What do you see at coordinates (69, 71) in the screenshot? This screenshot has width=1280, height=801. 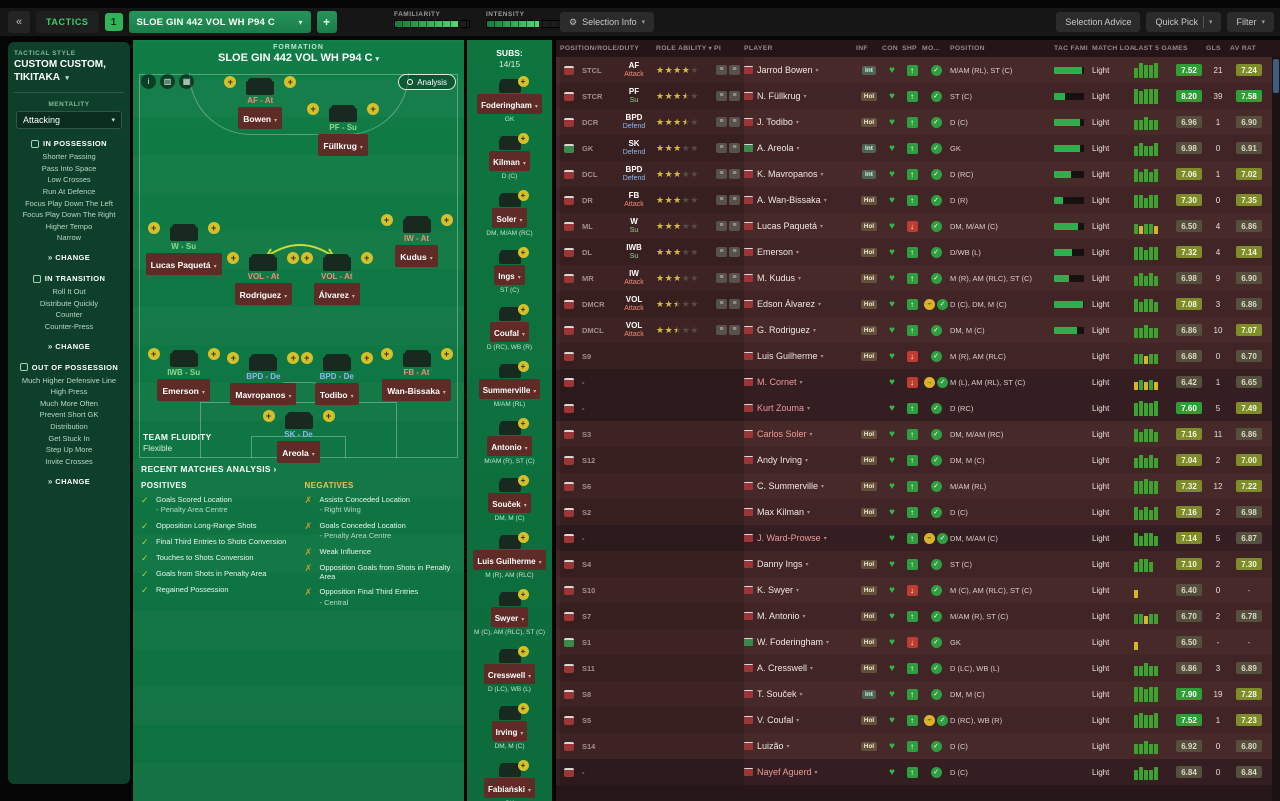 I see `tactical-style-dropdown: CUSTOM CUSTOM, TIKITAKA ▾` at bounding box center [69, 71].